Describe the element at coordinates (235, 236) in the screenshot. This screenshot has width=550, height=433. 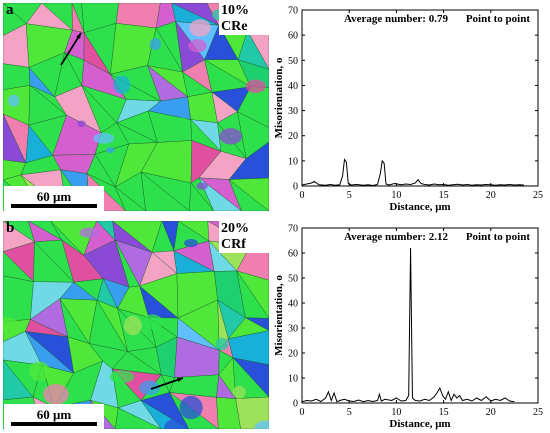
I see `condition-text-b: 20% CR` at that location.